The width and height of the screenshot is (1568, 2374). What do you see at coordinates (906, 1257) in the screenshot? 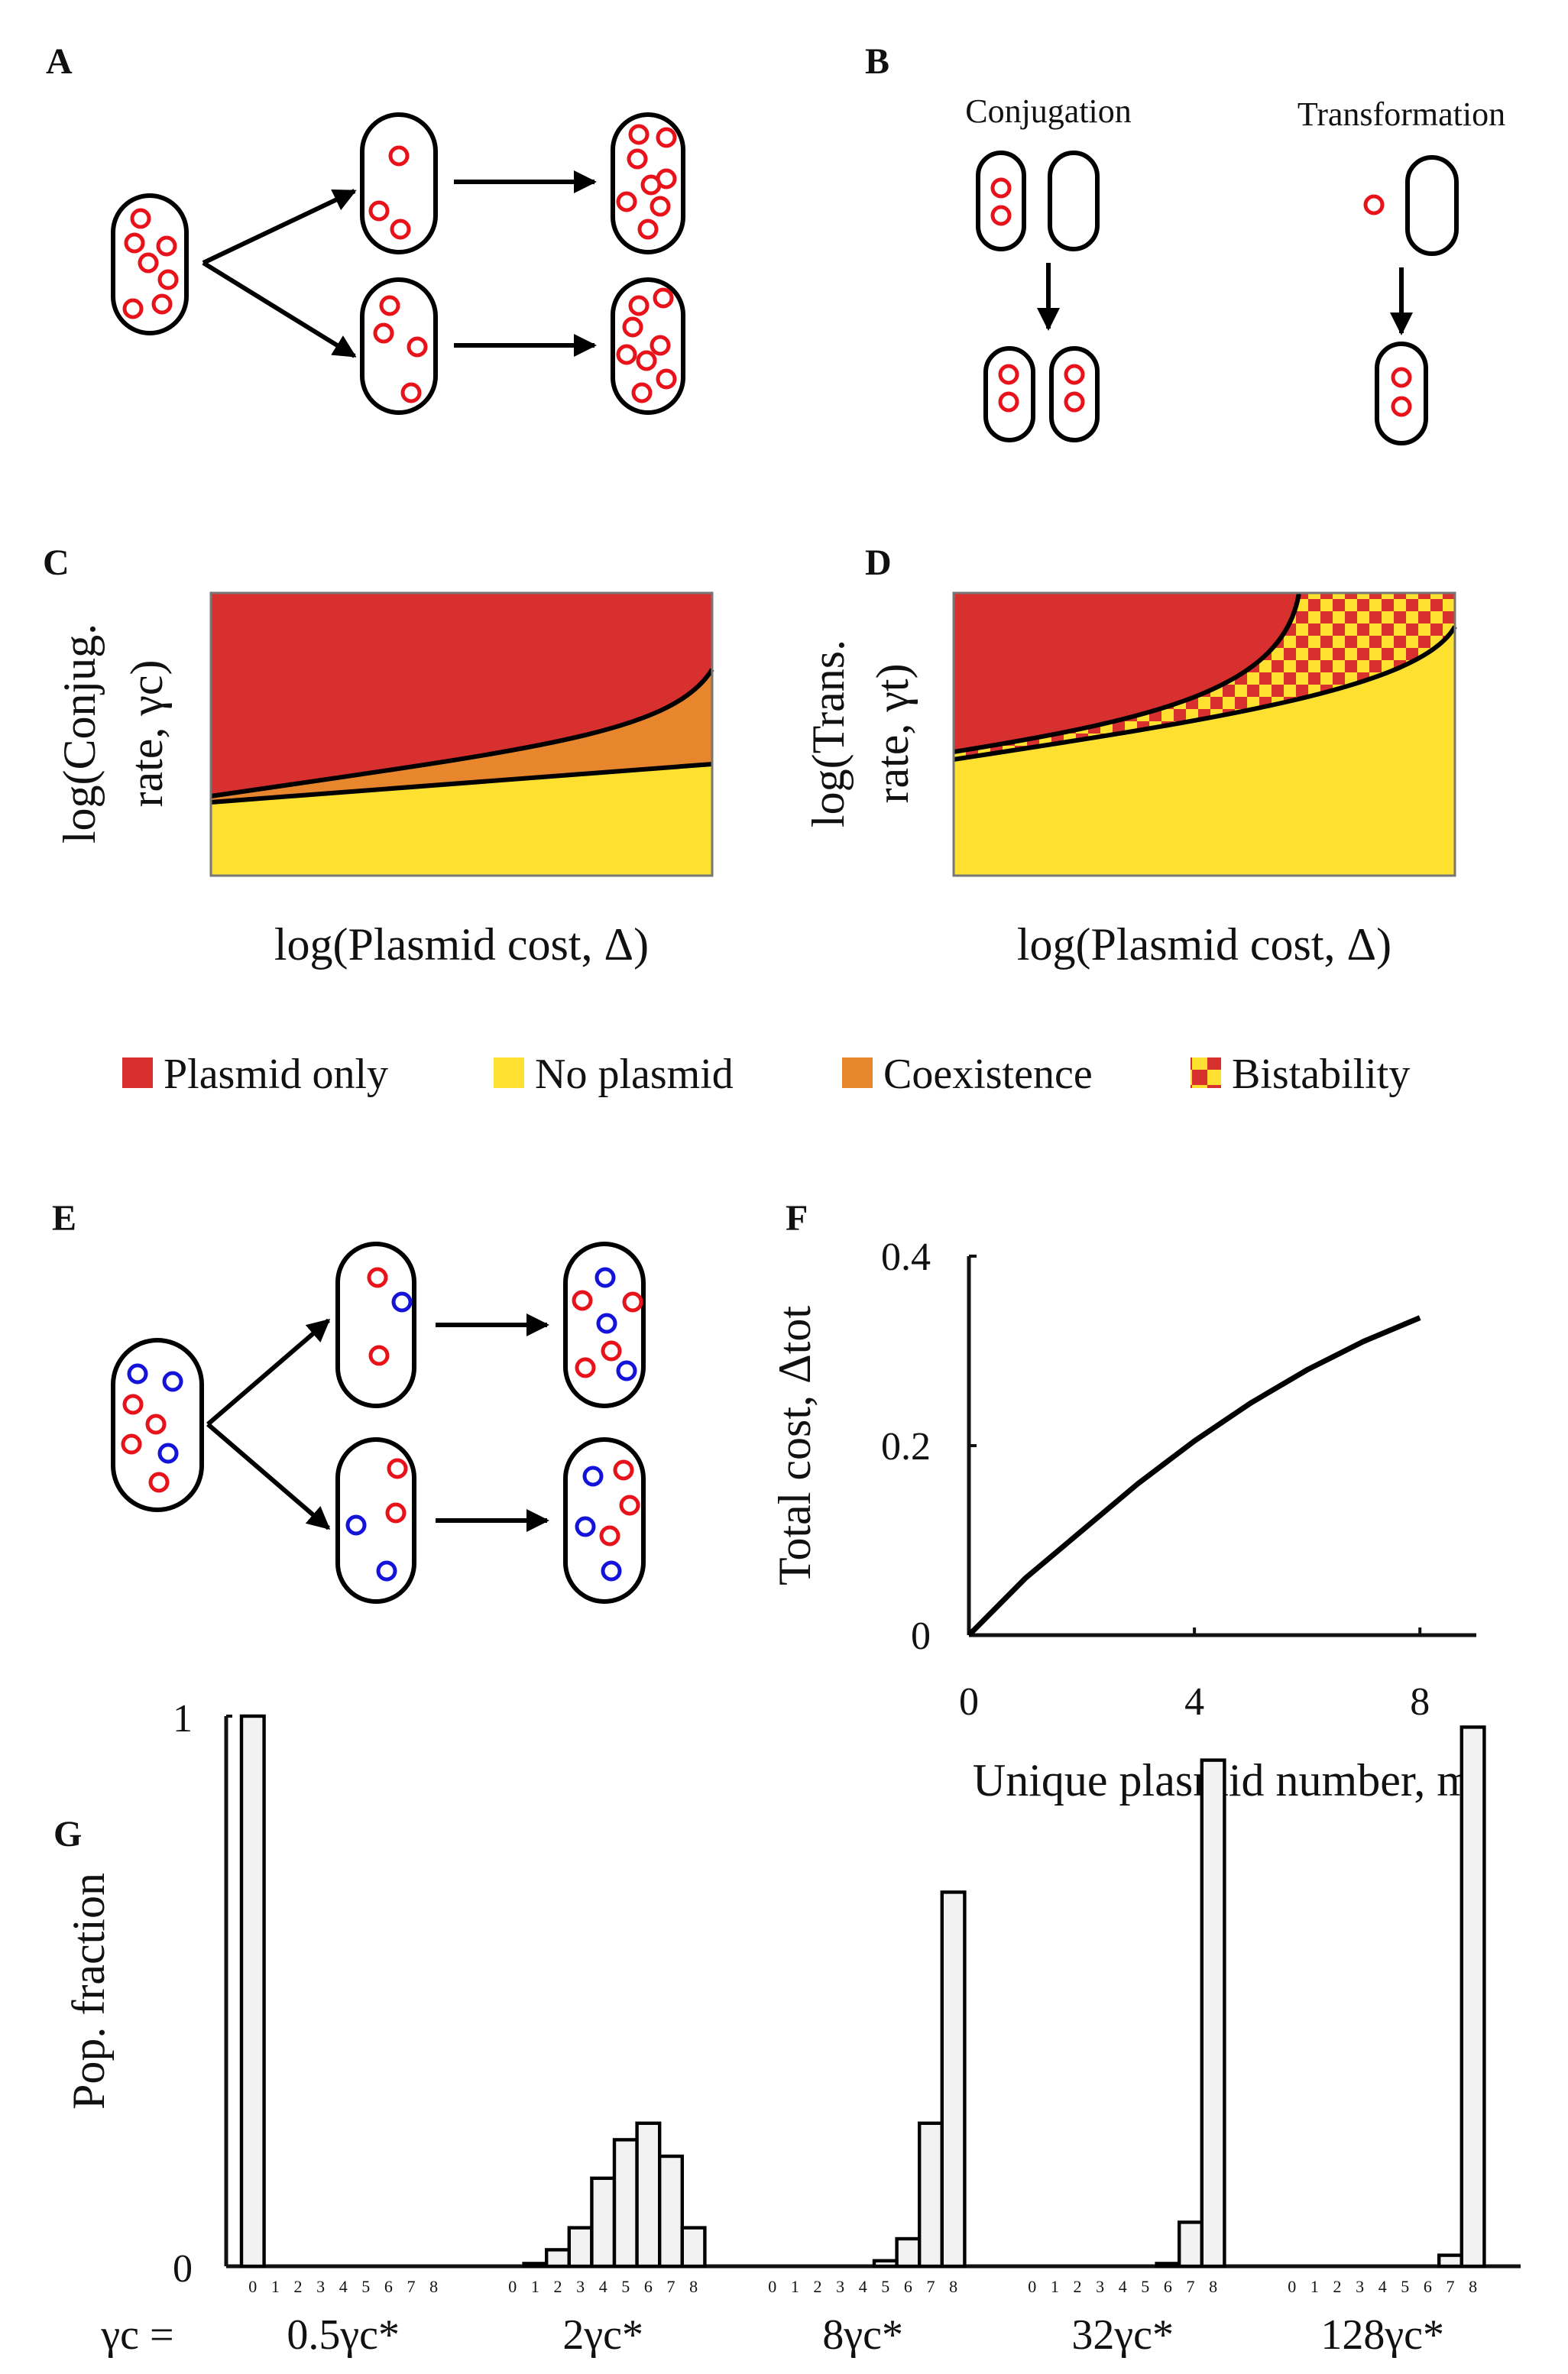
I see `y-tick-label: 0.4` at bounding box center [906, 1257].